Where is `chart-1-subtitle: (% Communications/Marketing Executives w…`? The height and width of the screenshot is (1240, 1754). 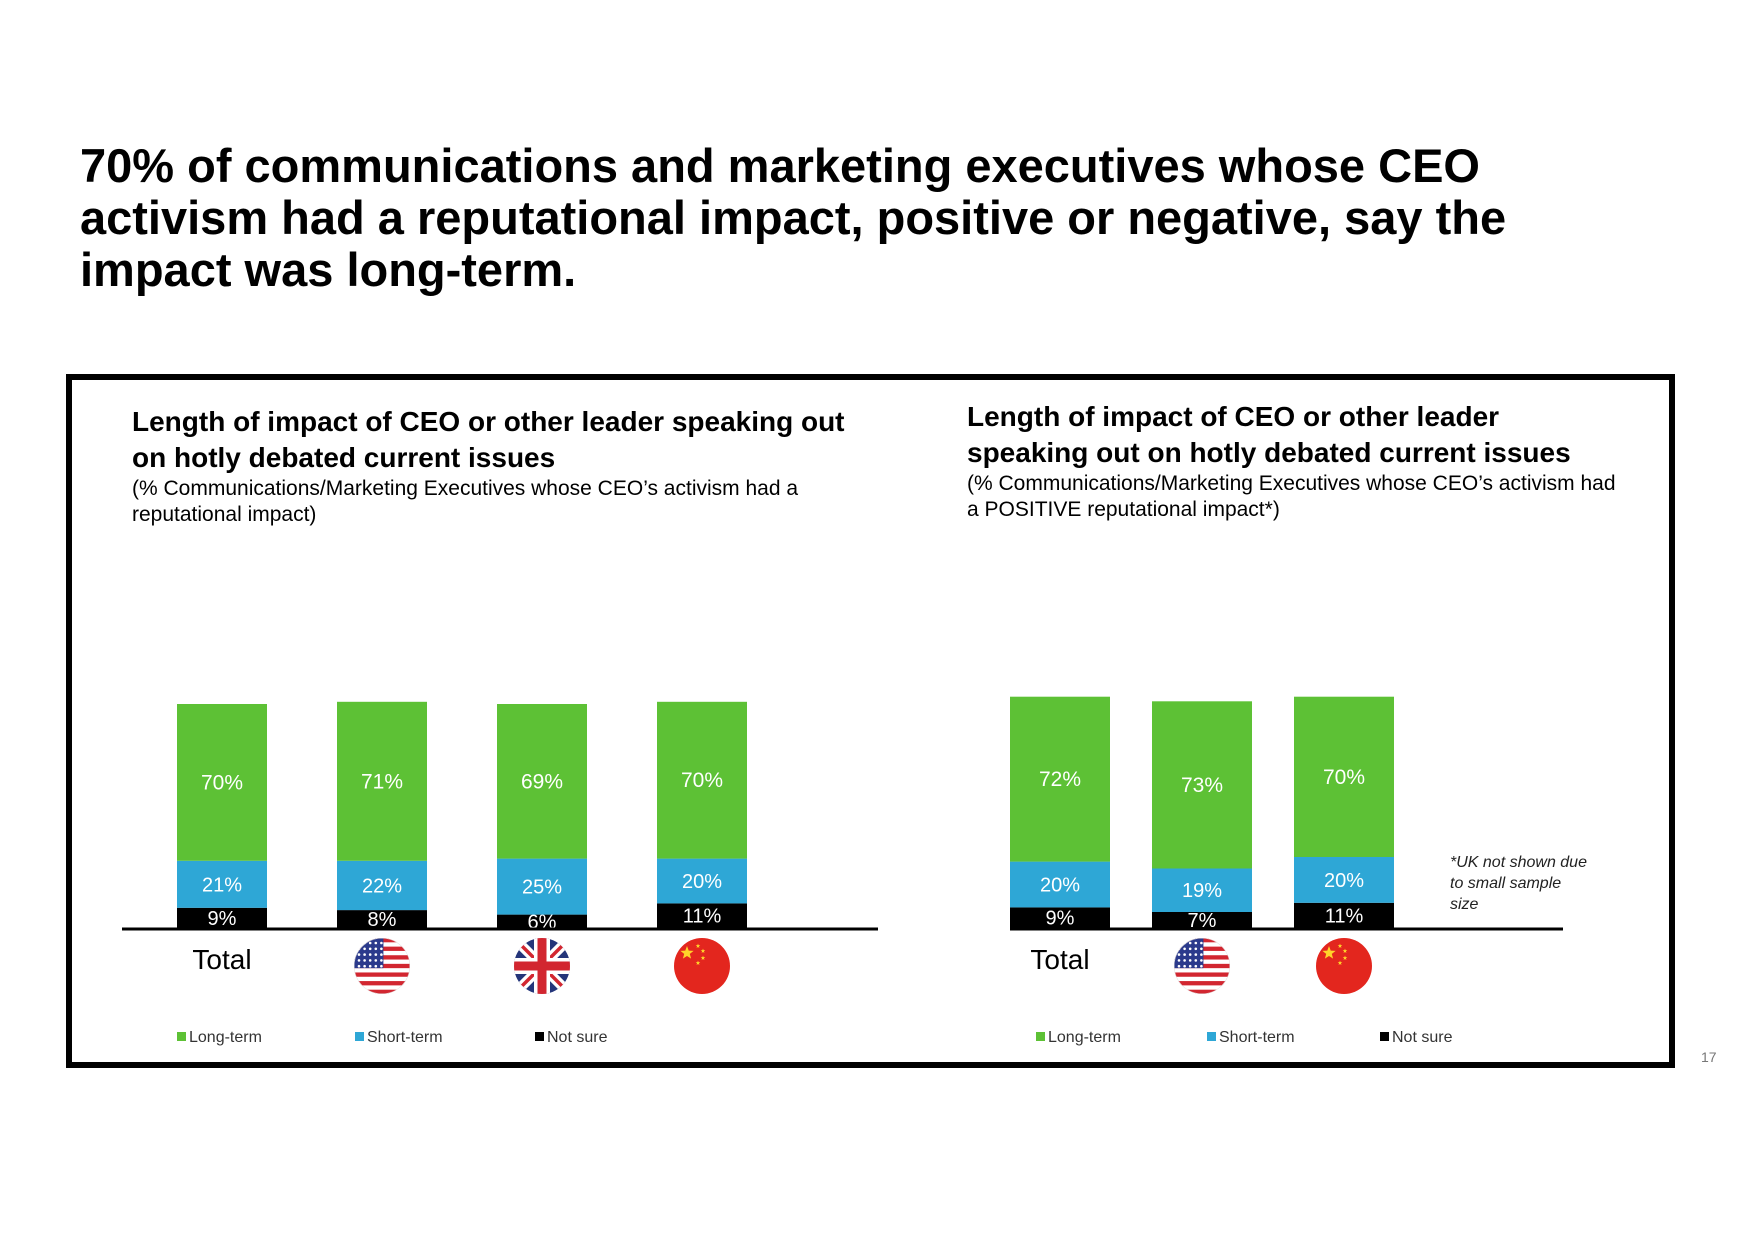
chart-1-subtitle: (% Communications/Marketing Executives w… is located at coordinates (465, 501).